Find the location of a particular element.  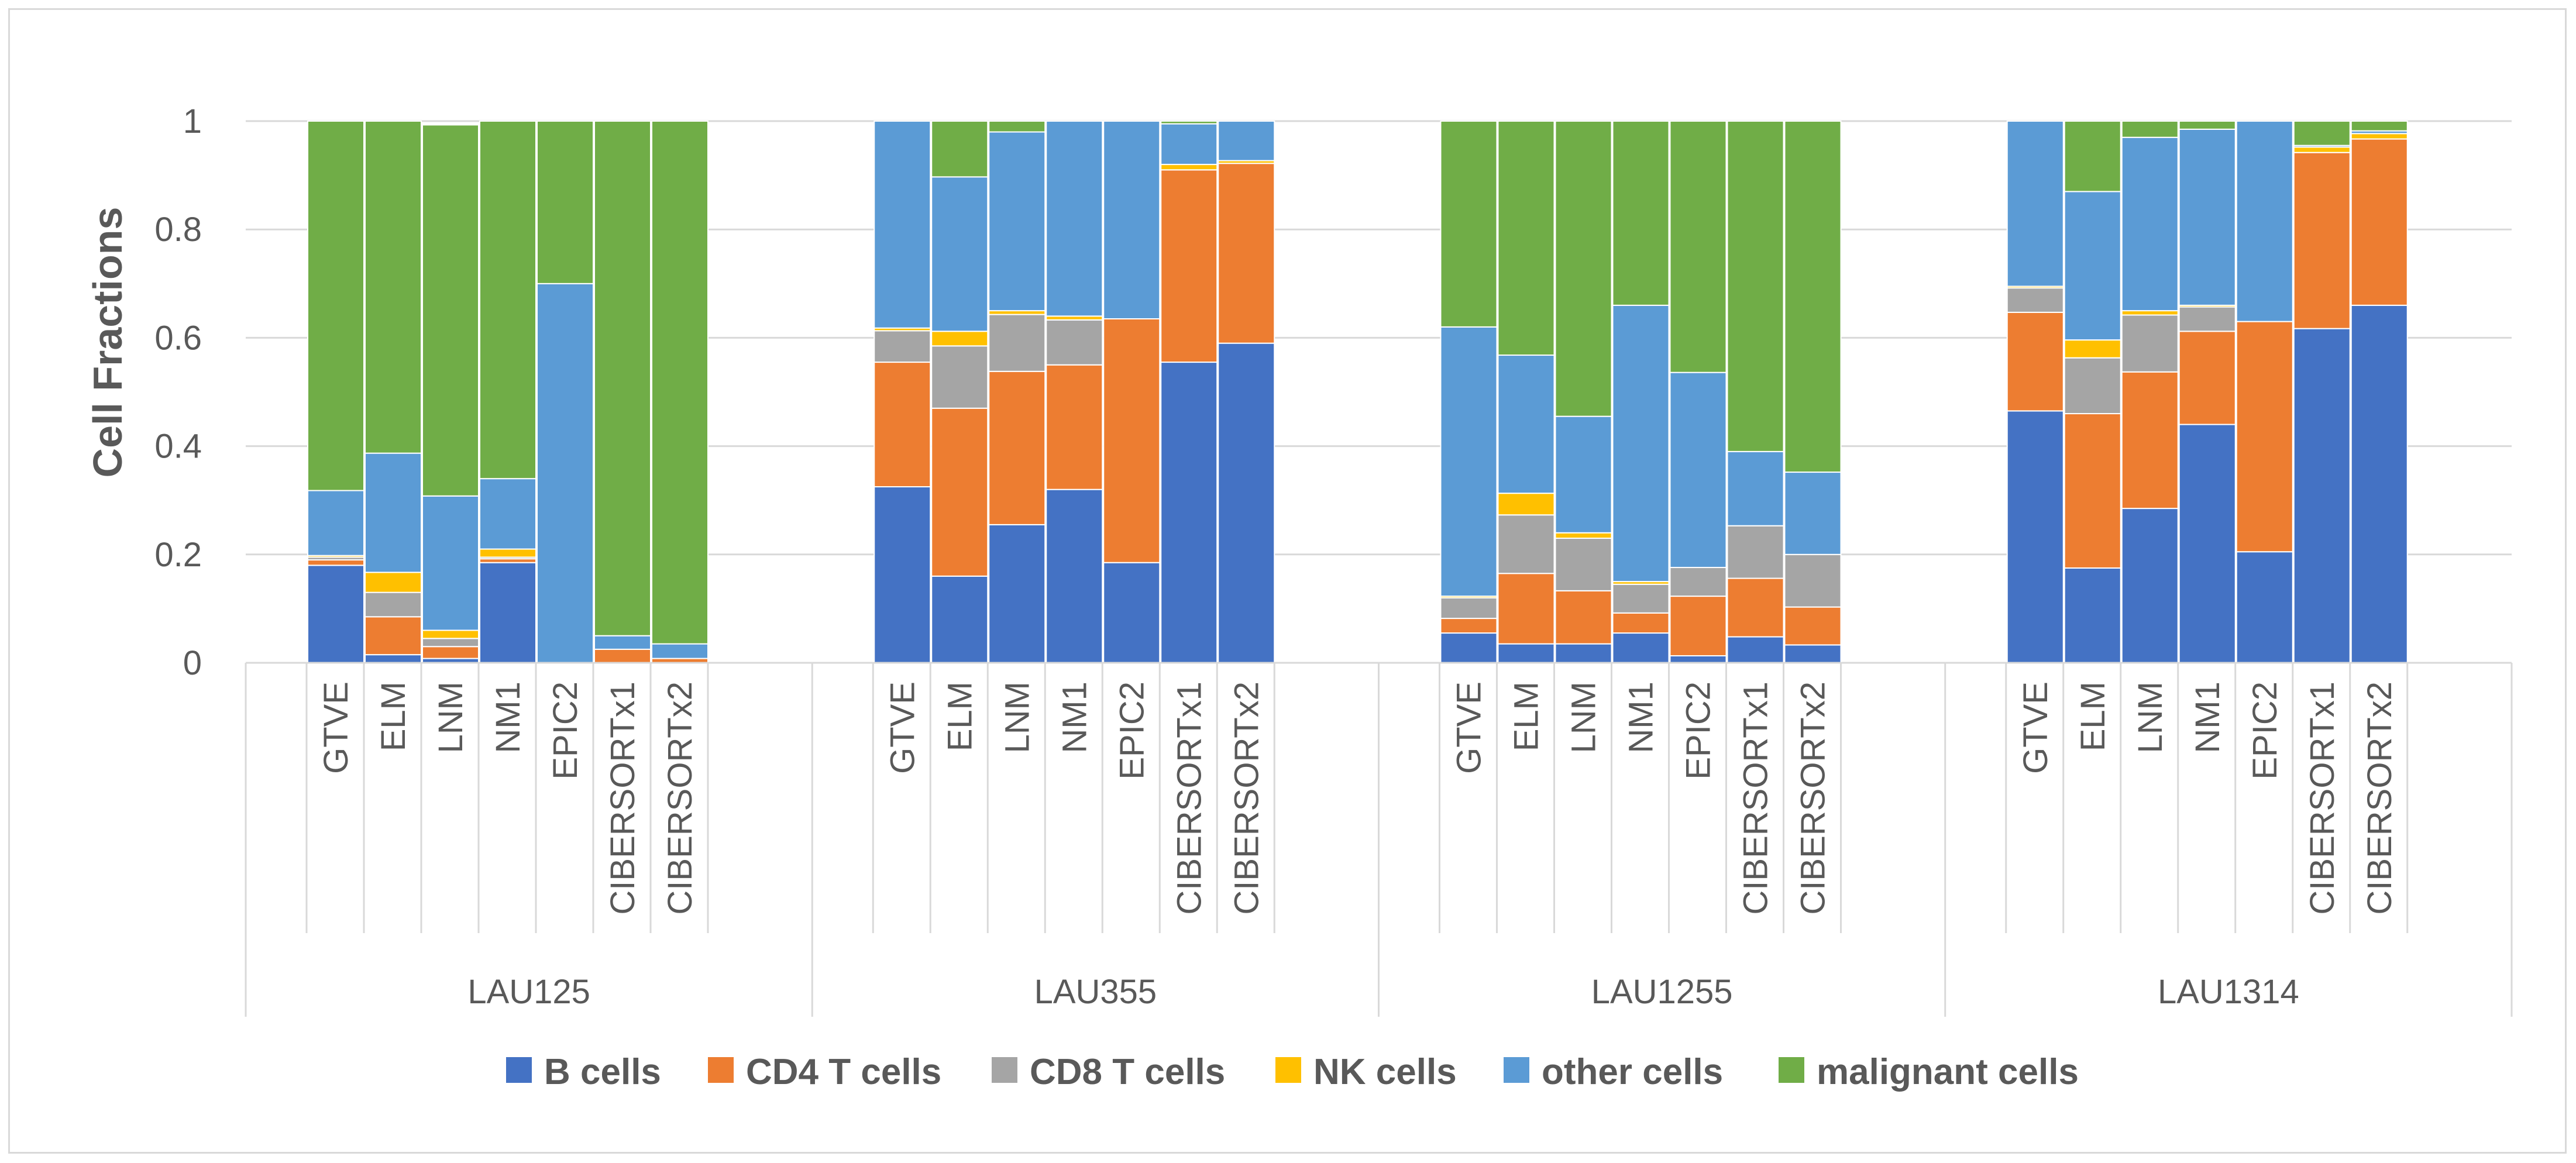

y-tick-label: 0.4 is located at coordinates (178, 447).